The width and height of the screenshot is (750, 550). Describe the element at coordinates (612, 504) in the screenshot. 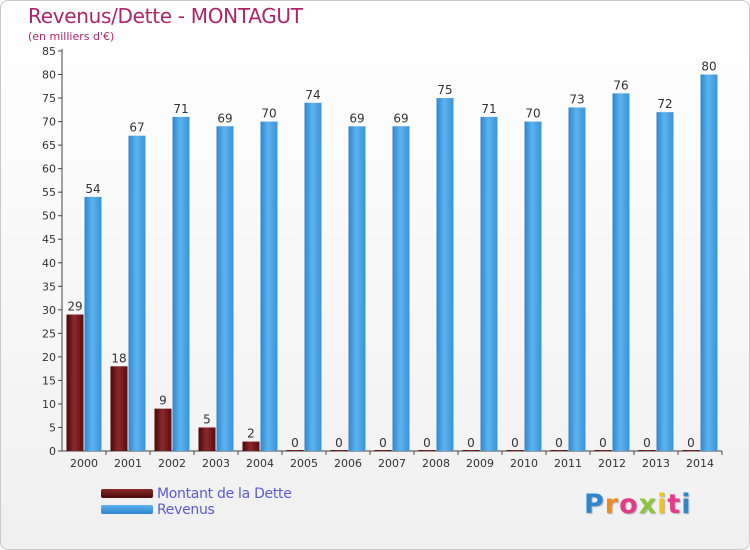

I see `logo-letter: r` at that location.